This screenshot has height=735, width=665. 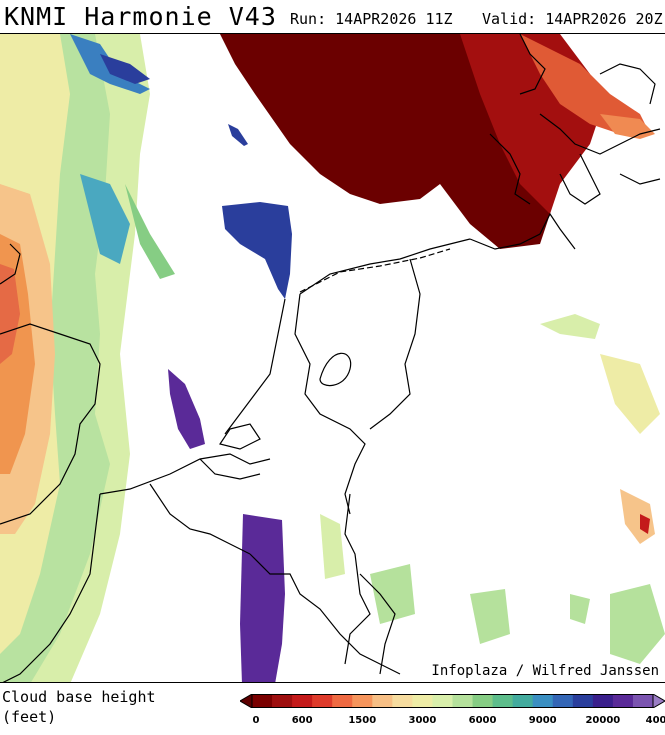 I want to click on colorbar-swatches, so click(x=452, y=701).